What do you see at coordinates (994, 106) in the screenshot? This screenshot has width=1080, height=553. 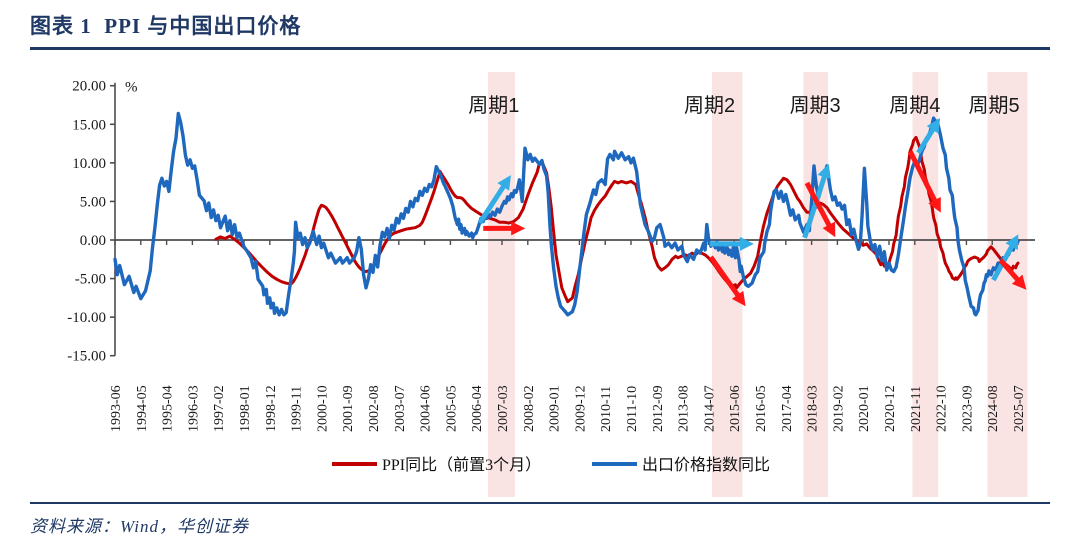 I see `cycle-label: 周期5` at bounding box center [994, 106].